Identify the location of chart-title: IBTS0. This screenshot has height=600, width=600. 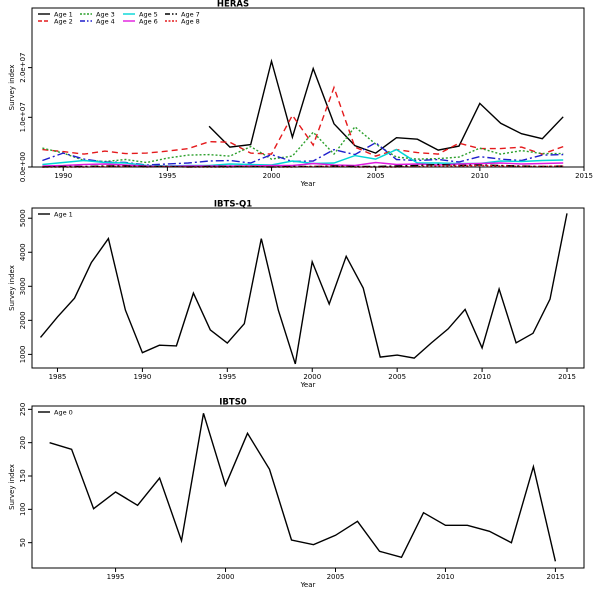
(233, 403).